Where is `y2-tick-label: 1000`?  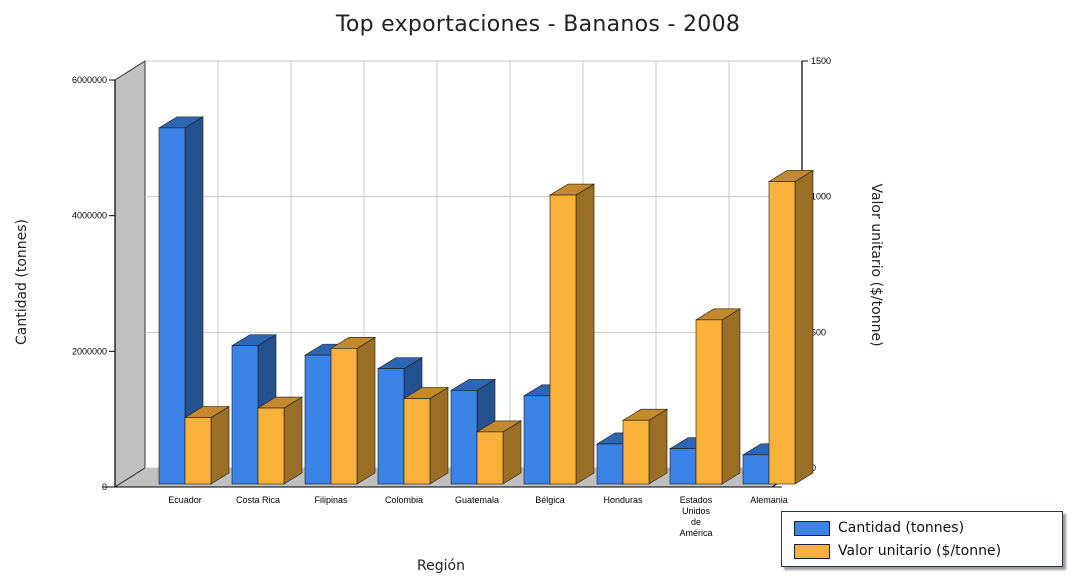 y2-tick-label: 1000 is located at coordinates (821, 197).